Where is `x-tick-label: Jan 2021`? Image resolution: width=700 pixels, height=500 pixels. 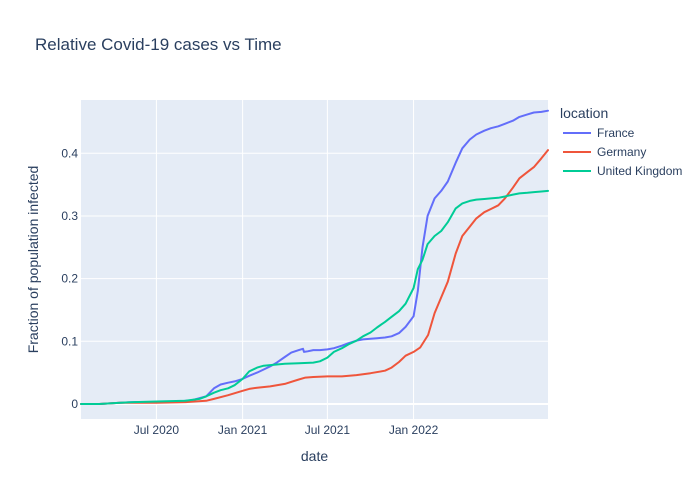
x-tick-label: Jan 2021 is located at coordinates (243, 430).